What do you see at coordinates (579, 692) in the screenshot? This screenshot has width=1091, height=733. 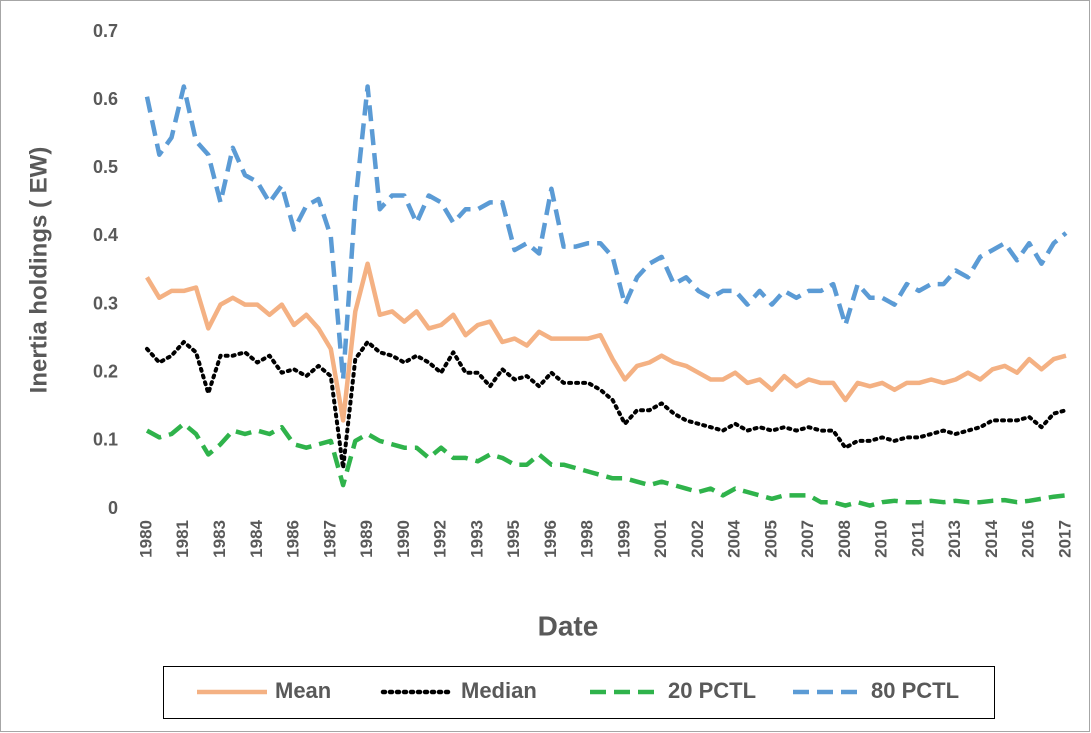 I see `legend-box` at bounding box center [579, 692].